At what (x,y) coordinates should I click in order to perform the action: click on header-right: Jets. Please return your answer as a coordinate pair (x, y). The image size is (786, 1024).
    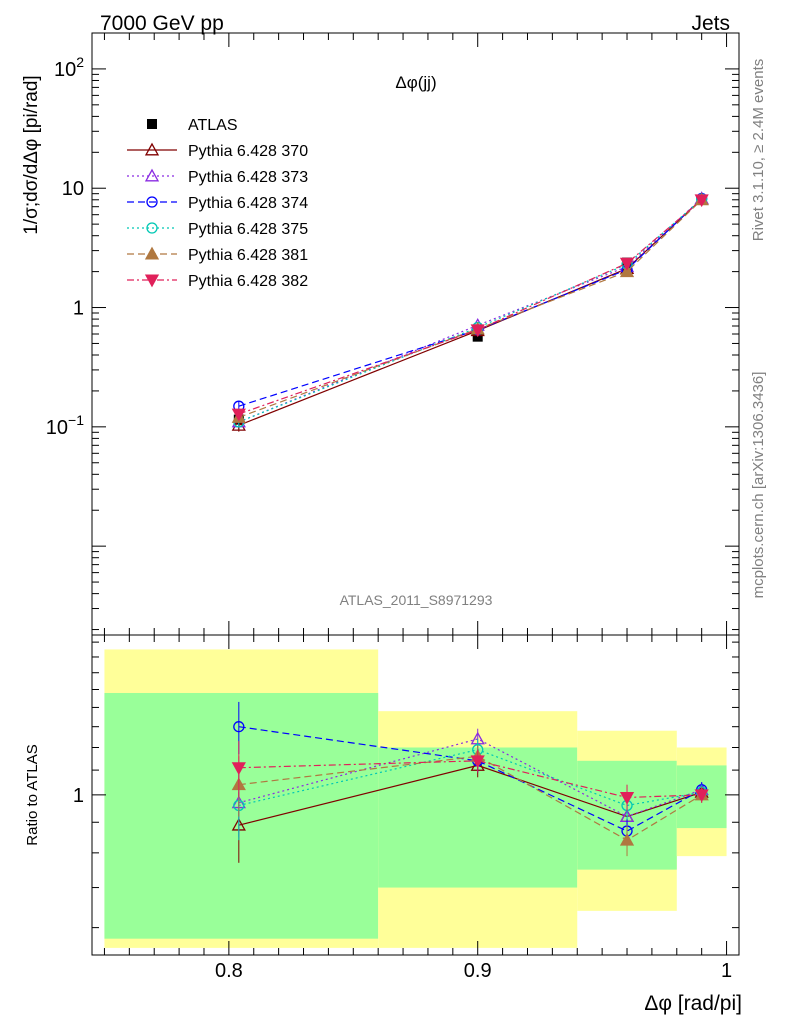
    Looking at the image, I should click on (710, 23).